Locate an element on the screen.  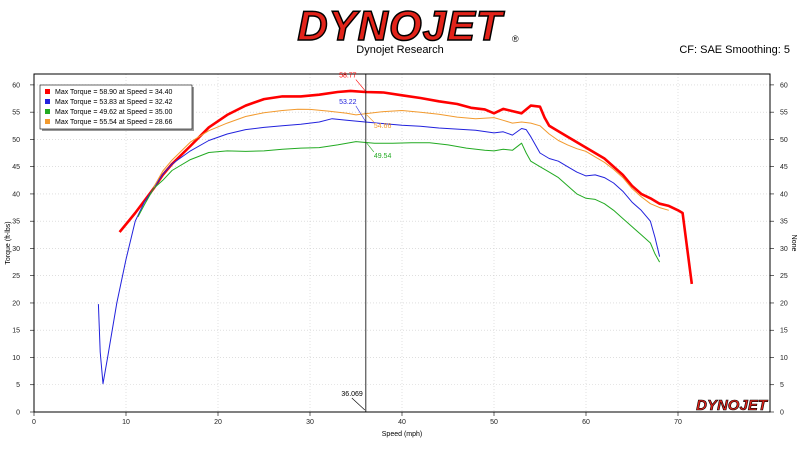
annotation-value: 58.77 is located at coordinates (348, 76).